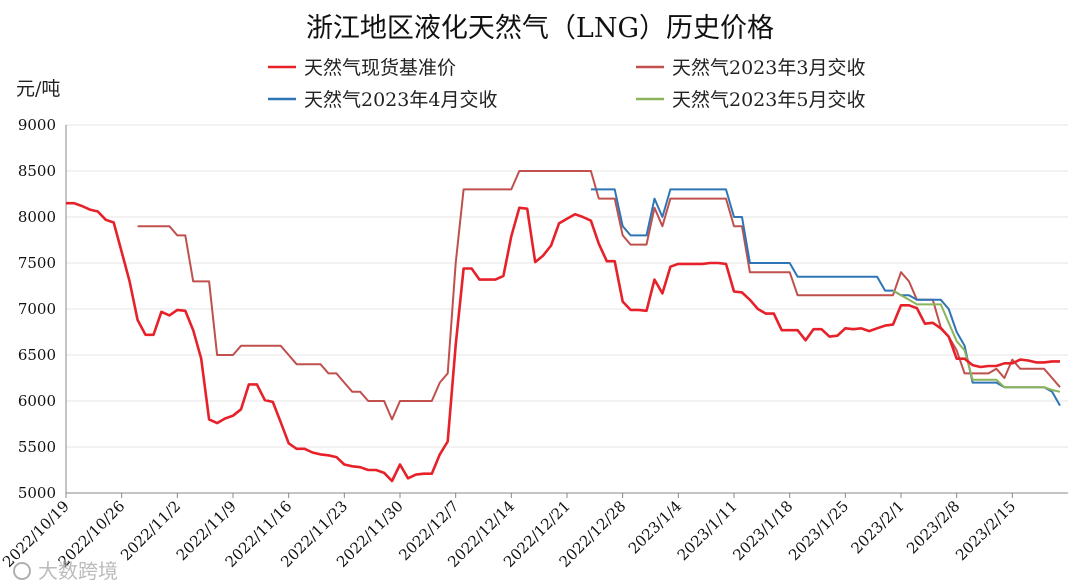 The image size is (1080, 588). I want to click on legend-label-1: 天然气2023年3月交收, so click(768, 68).